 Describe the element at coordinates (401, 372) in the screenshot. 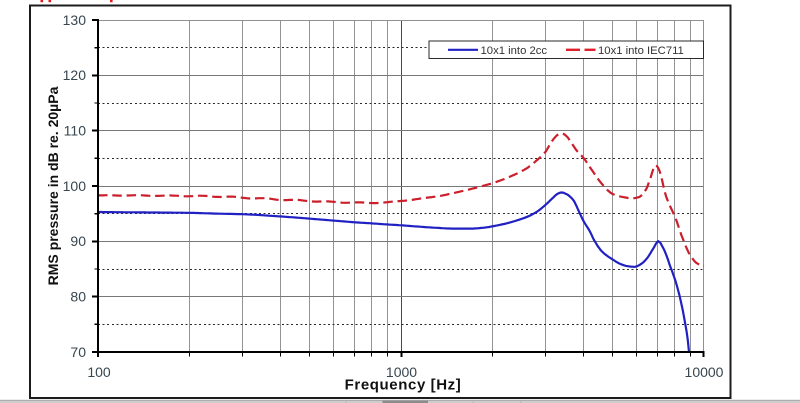

I see `svg-text: 1000` at that location.